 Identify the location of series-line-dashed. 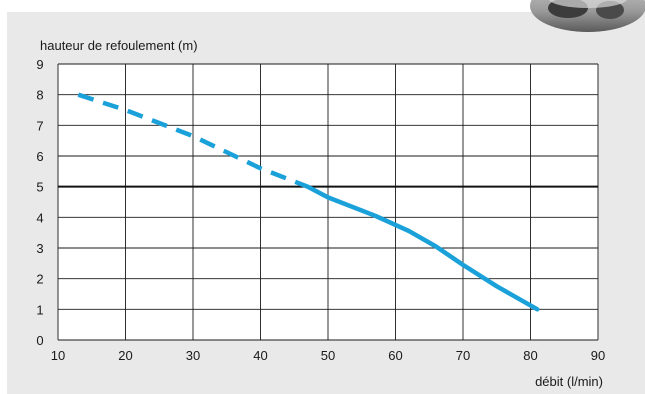
(193, 140).